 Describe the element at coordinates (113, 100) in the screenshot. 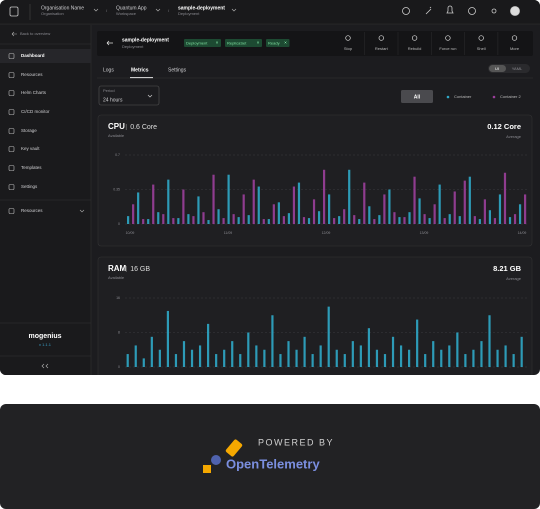

I see `period-value: 24 hours` at that location.